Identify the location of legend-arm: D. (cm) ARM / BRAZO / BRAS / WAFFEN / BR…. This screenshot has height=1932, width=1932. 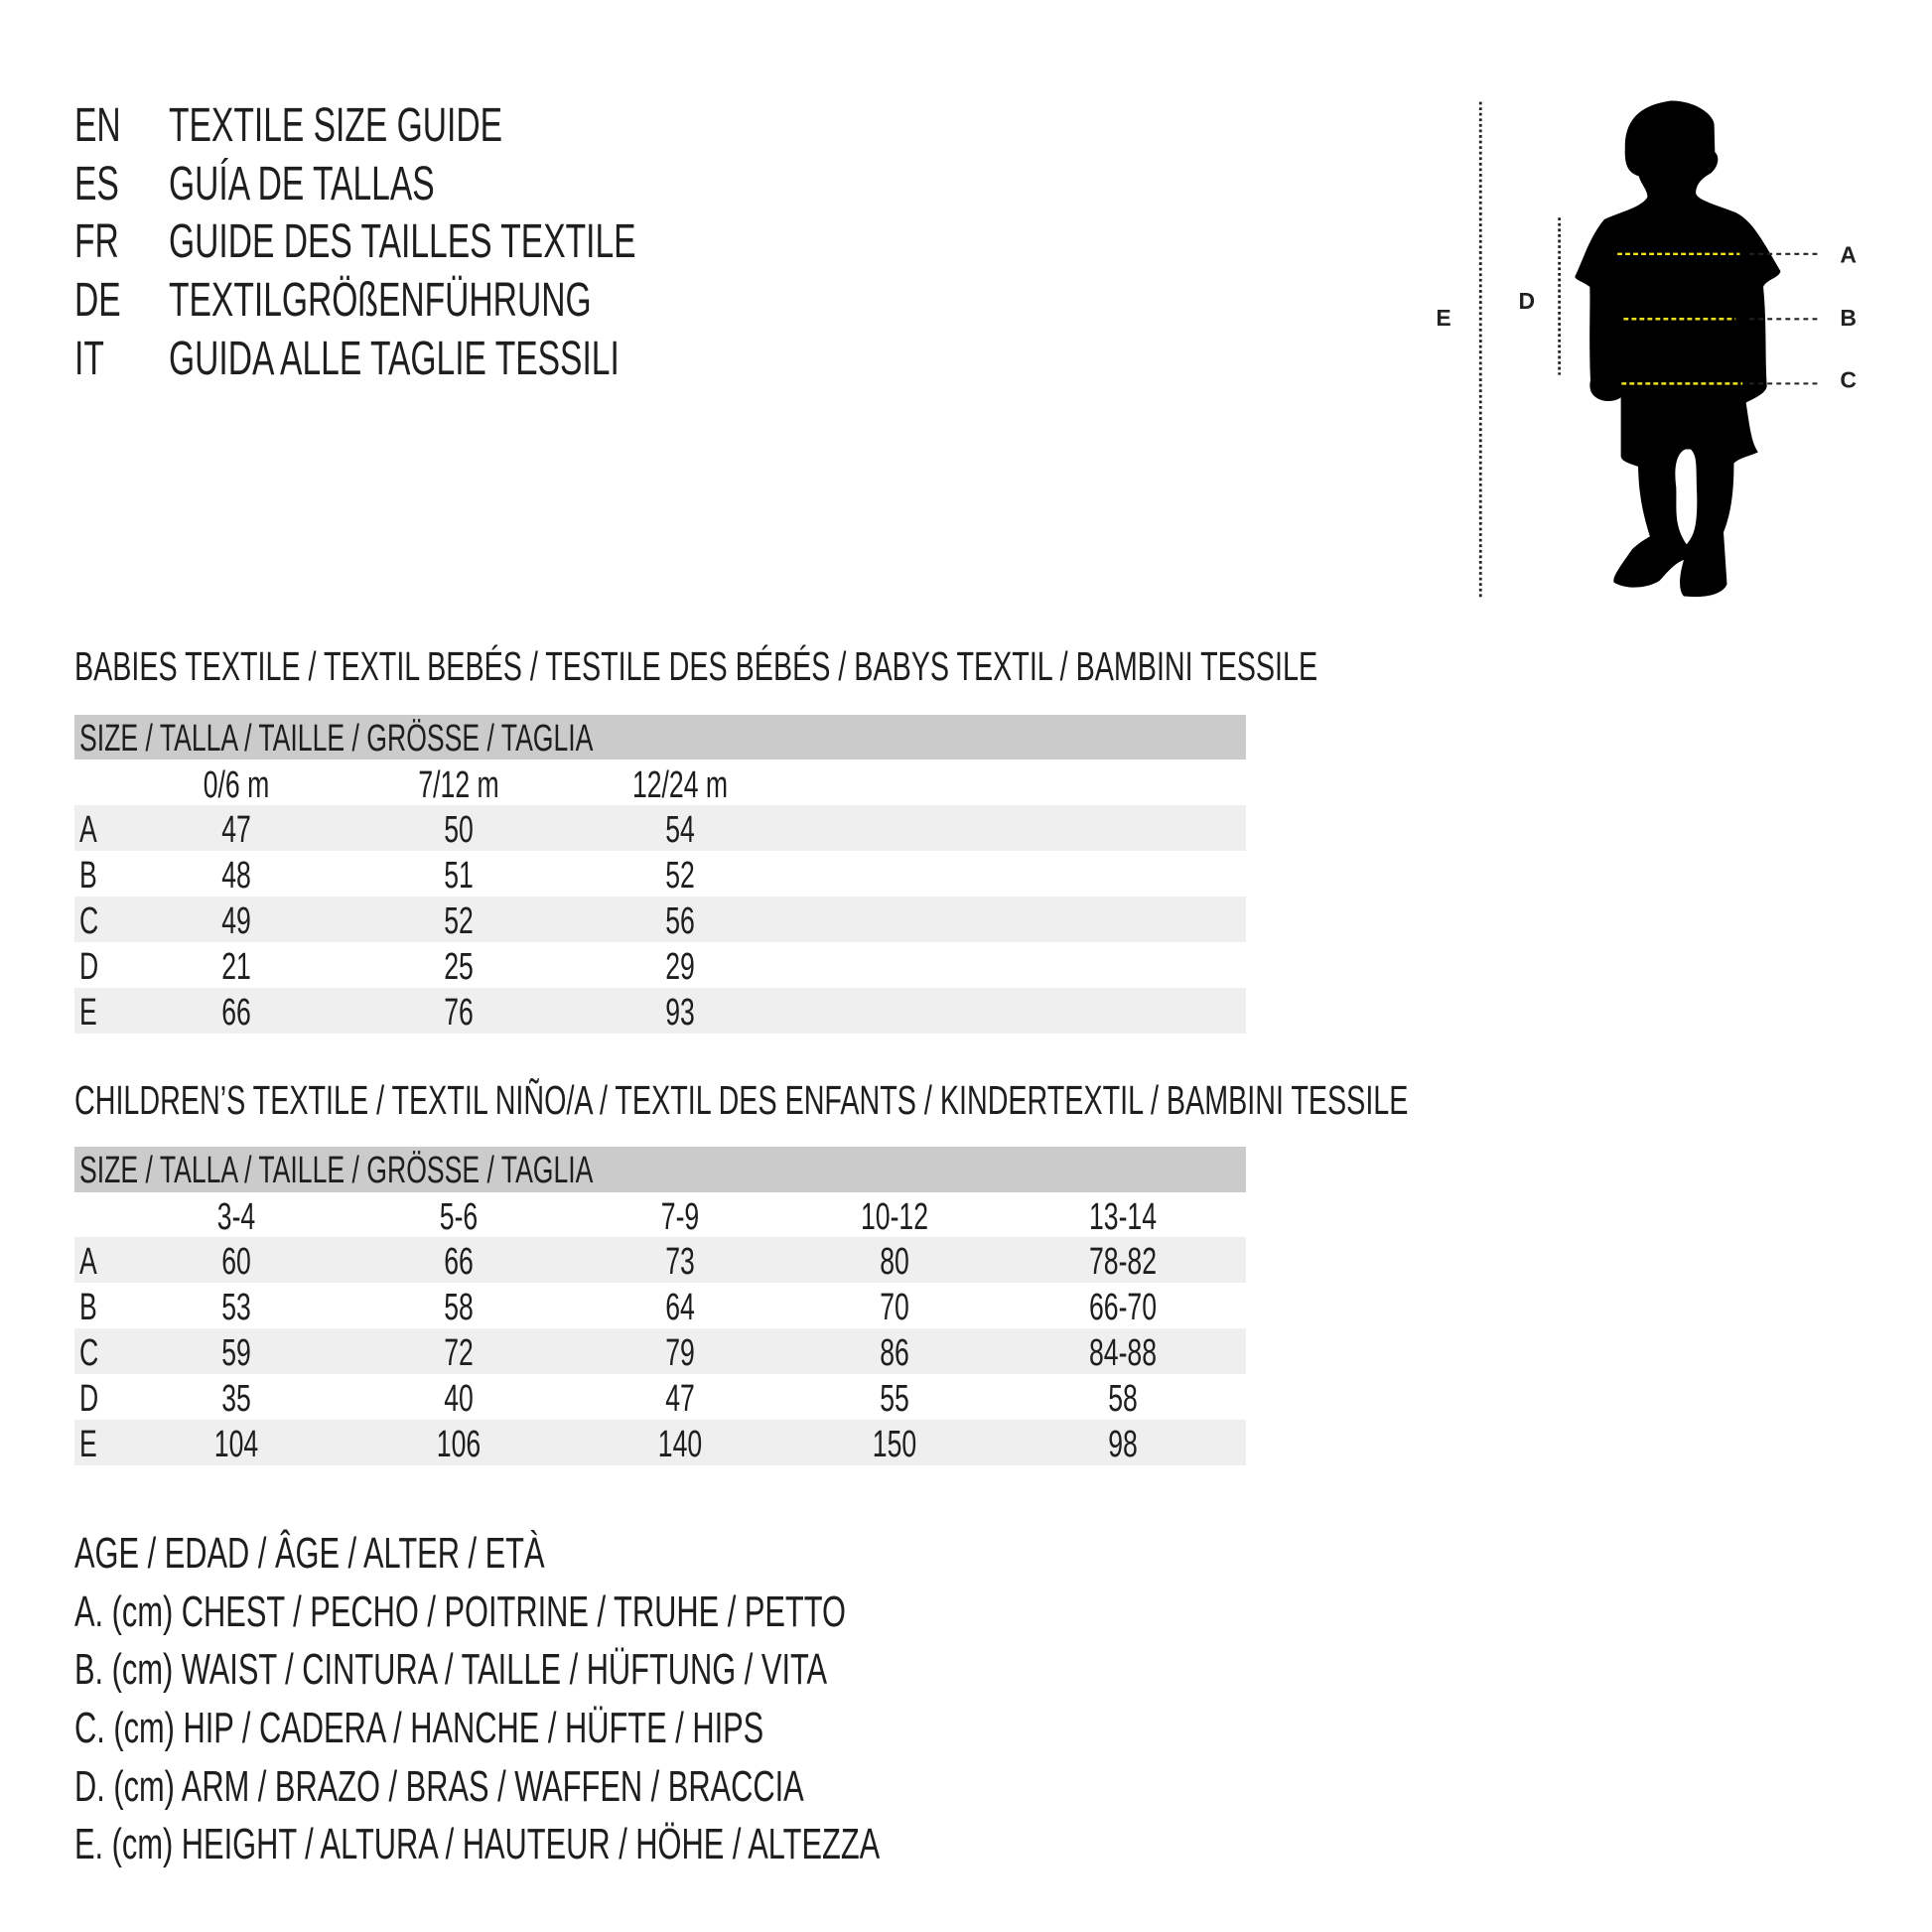
(439, 1786).